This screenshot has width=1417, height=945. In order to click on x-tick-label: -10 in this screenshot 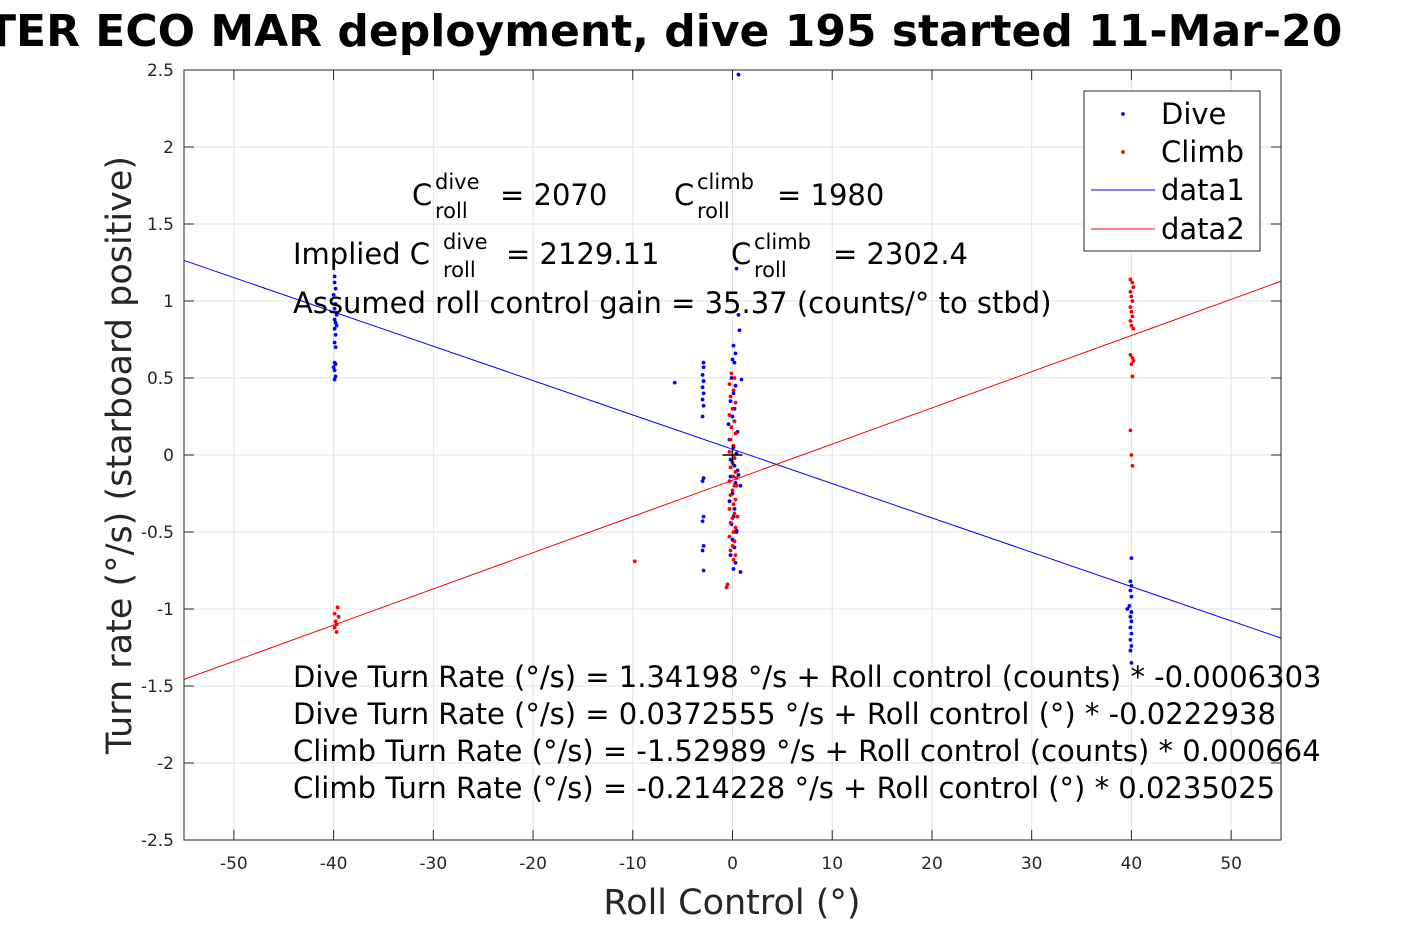, I will do `click(633, 864)`.